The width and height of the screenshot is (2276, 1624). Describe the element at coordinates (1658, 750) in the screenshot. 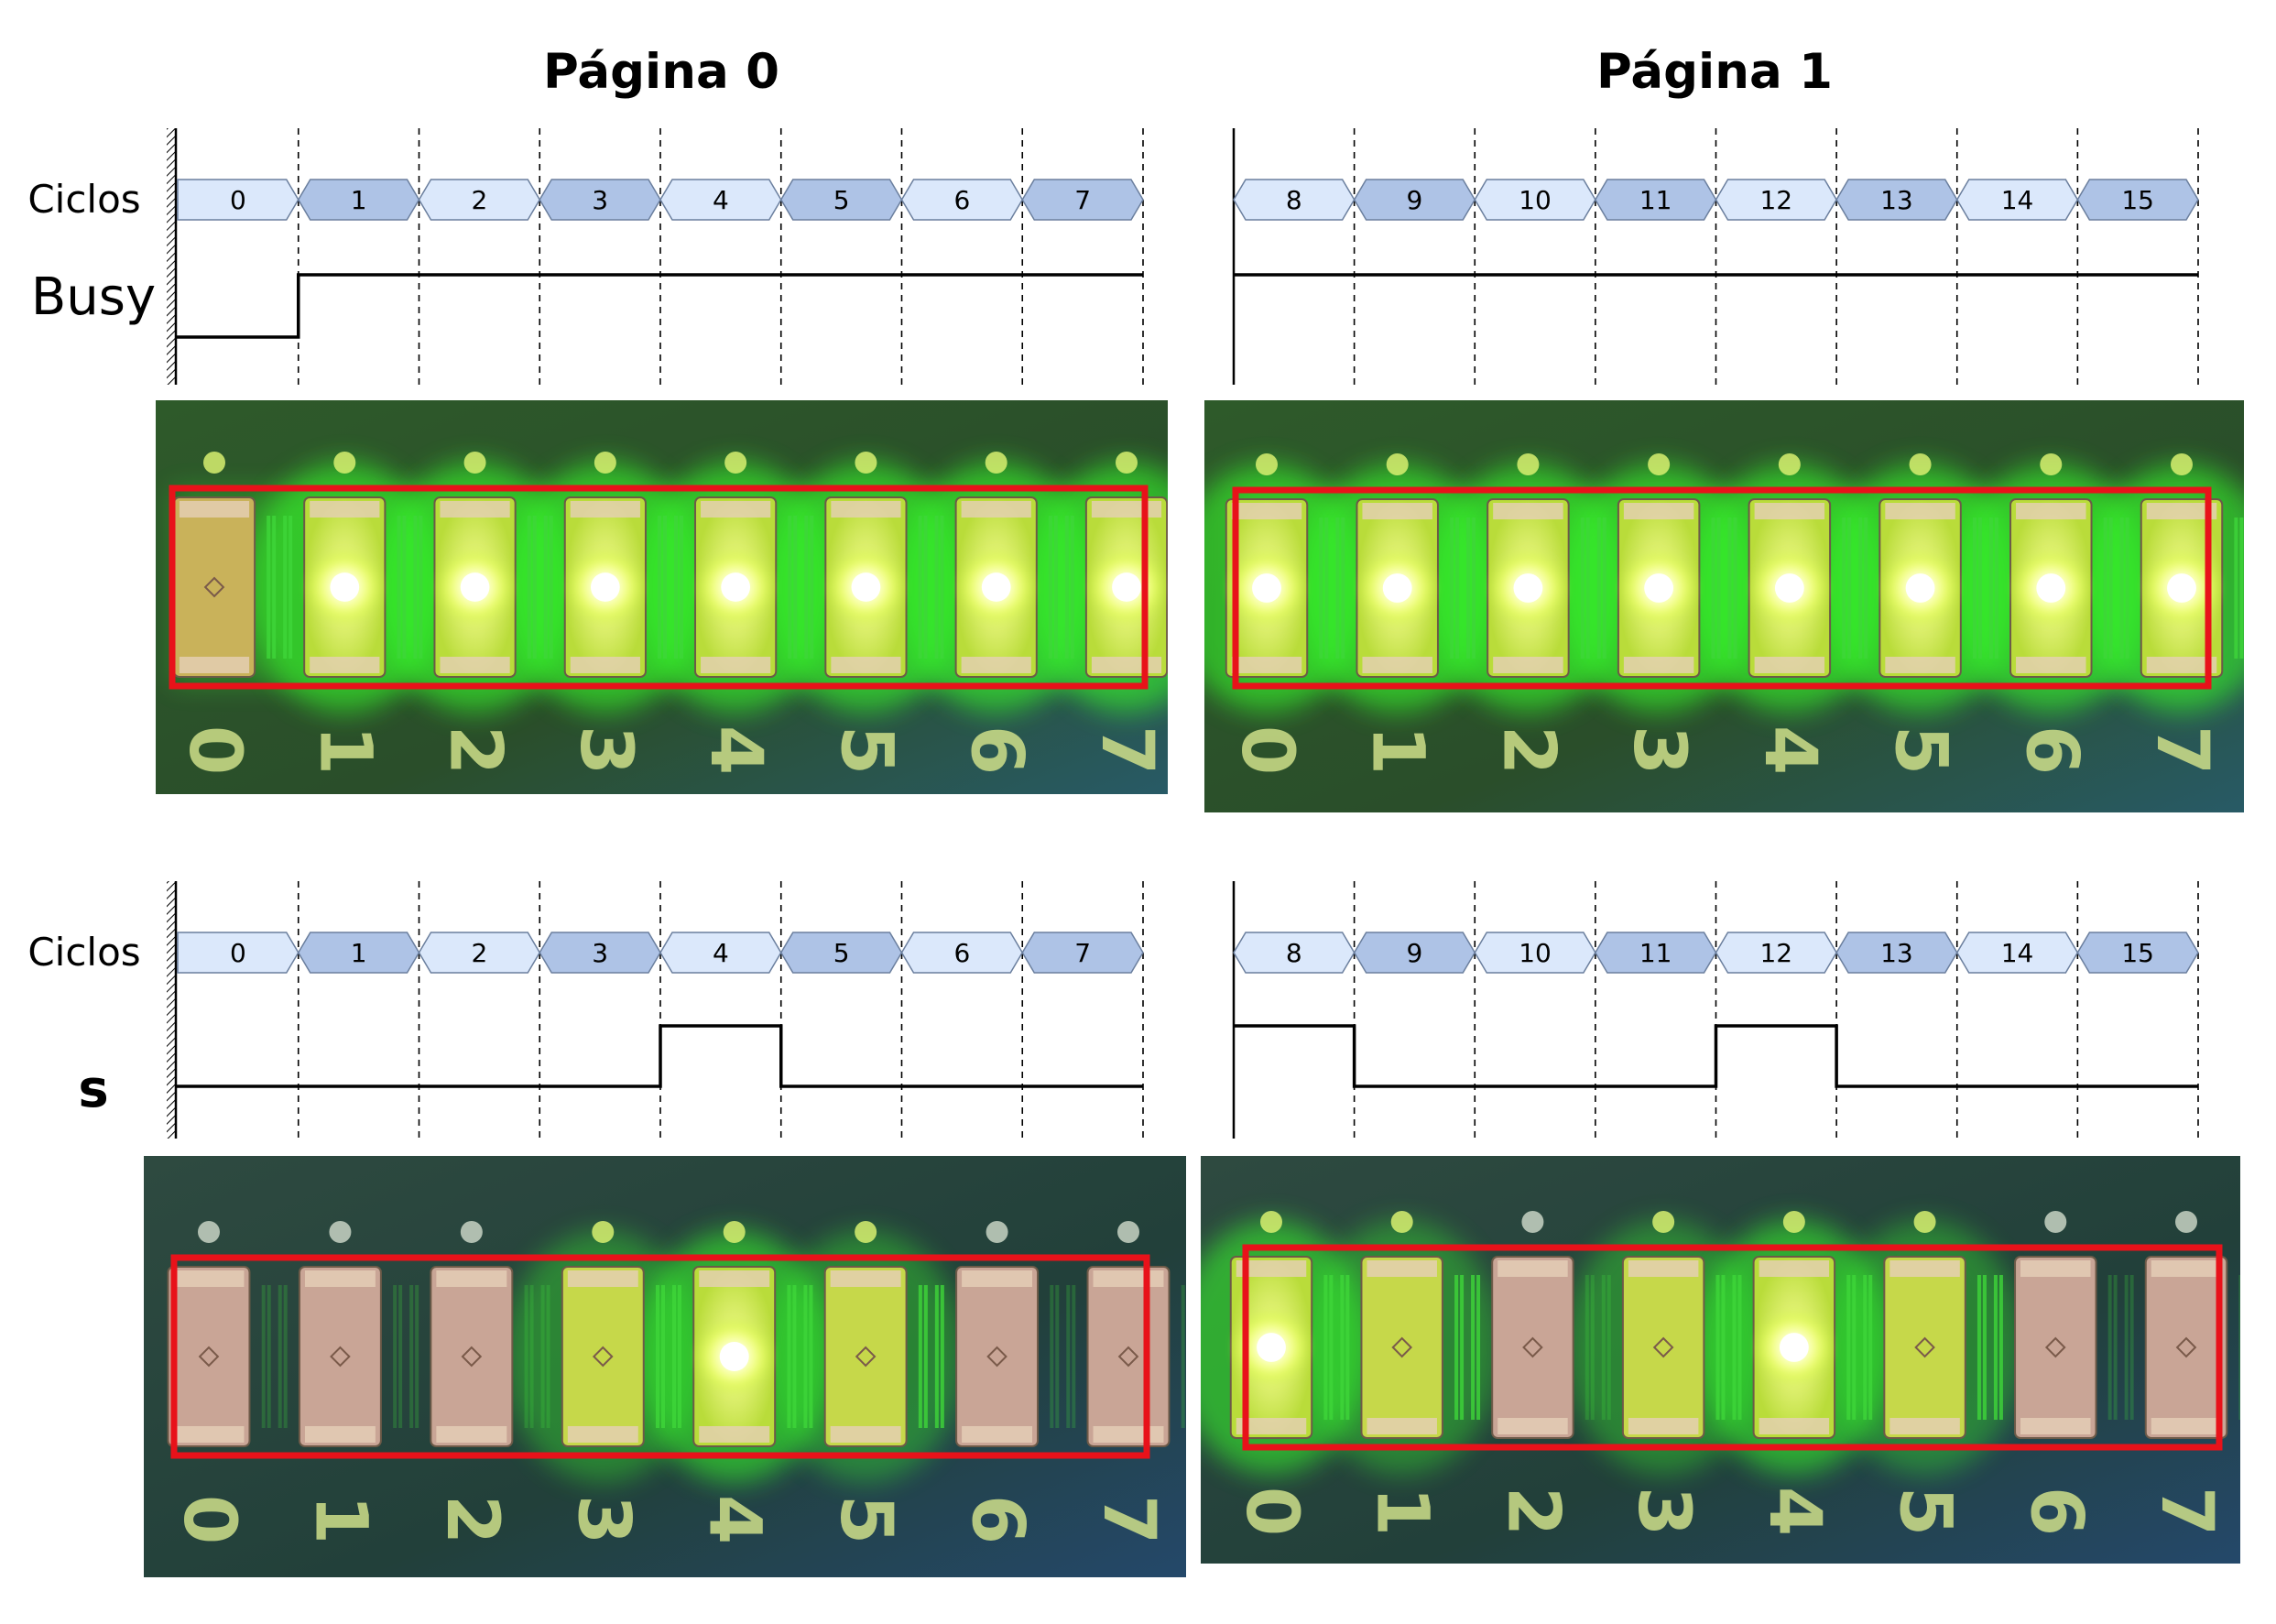

I see `pcb-silkscreen-digit: 3` at that location.